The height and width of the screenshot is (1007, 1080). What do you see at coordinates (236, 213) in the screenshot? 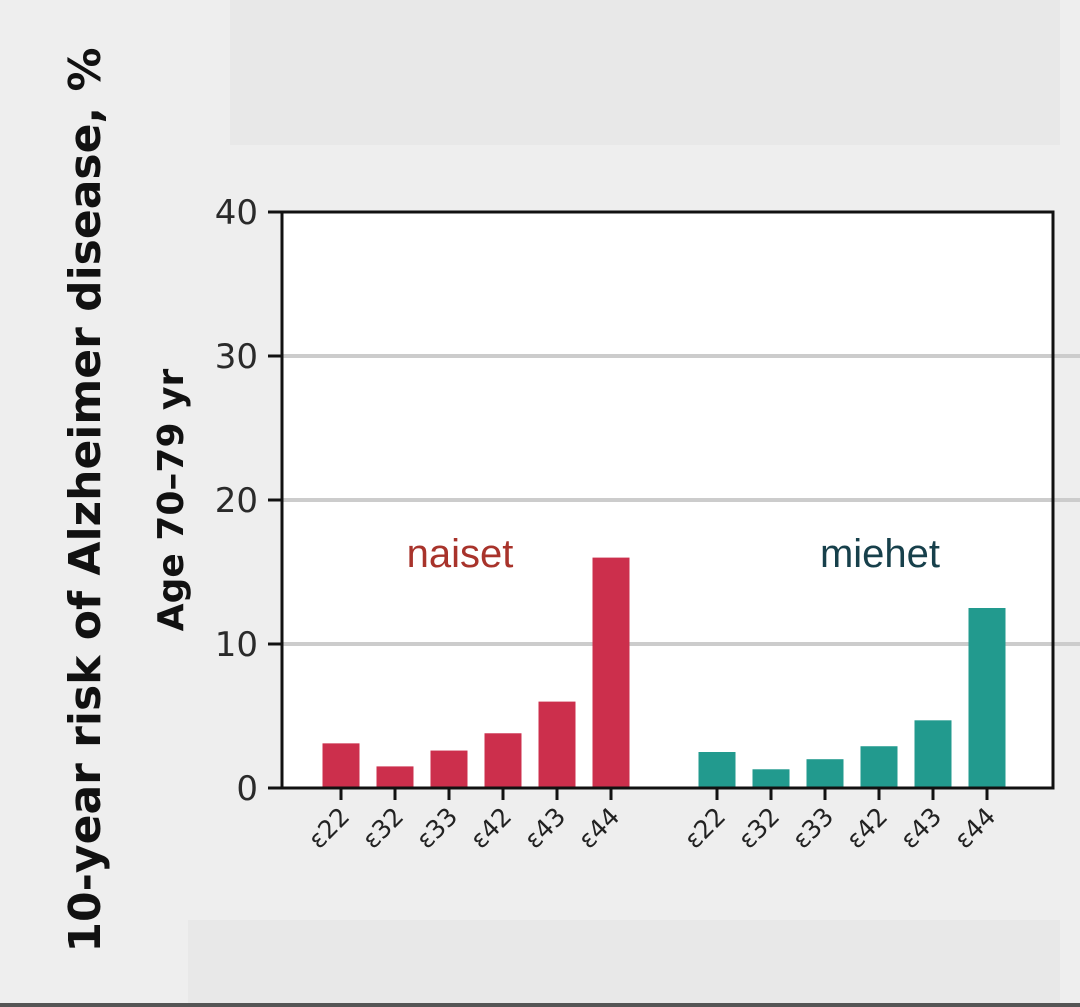
I see `y-tick-label: 40` at bounding box center [236, 213].